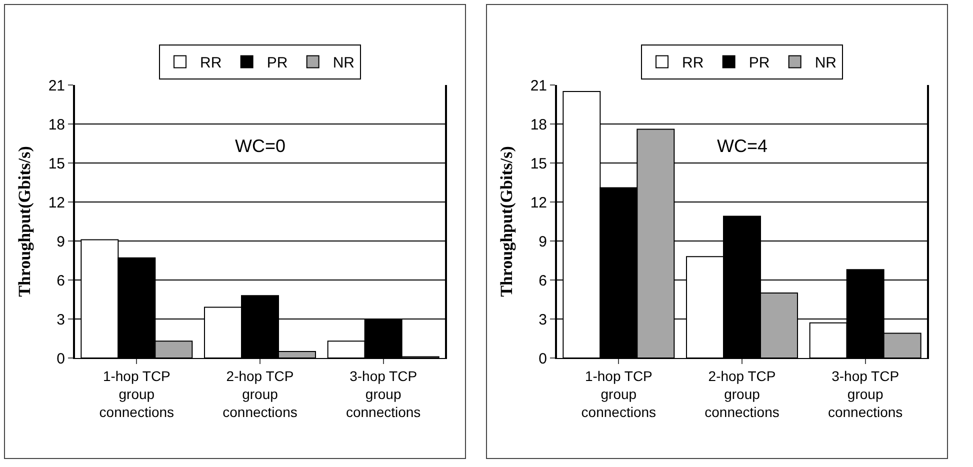 Image resolution: width=973 pixels, height=467 pixels. I want to click on annotation: WC=0, so click(260, 146).